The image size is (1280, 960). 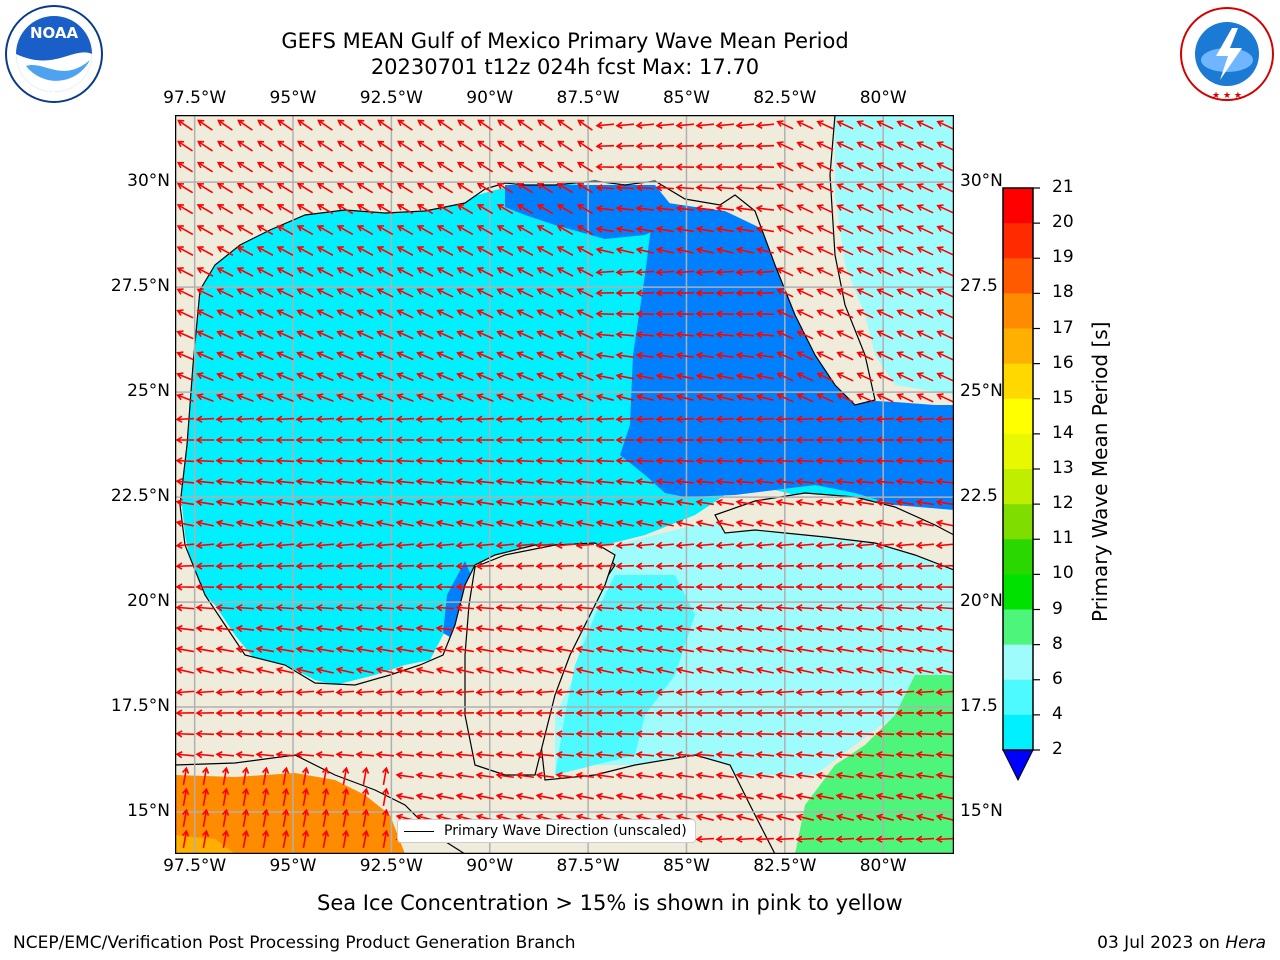 I want to click on lat-tick-right: 15°N, so click(x=981, y=811).